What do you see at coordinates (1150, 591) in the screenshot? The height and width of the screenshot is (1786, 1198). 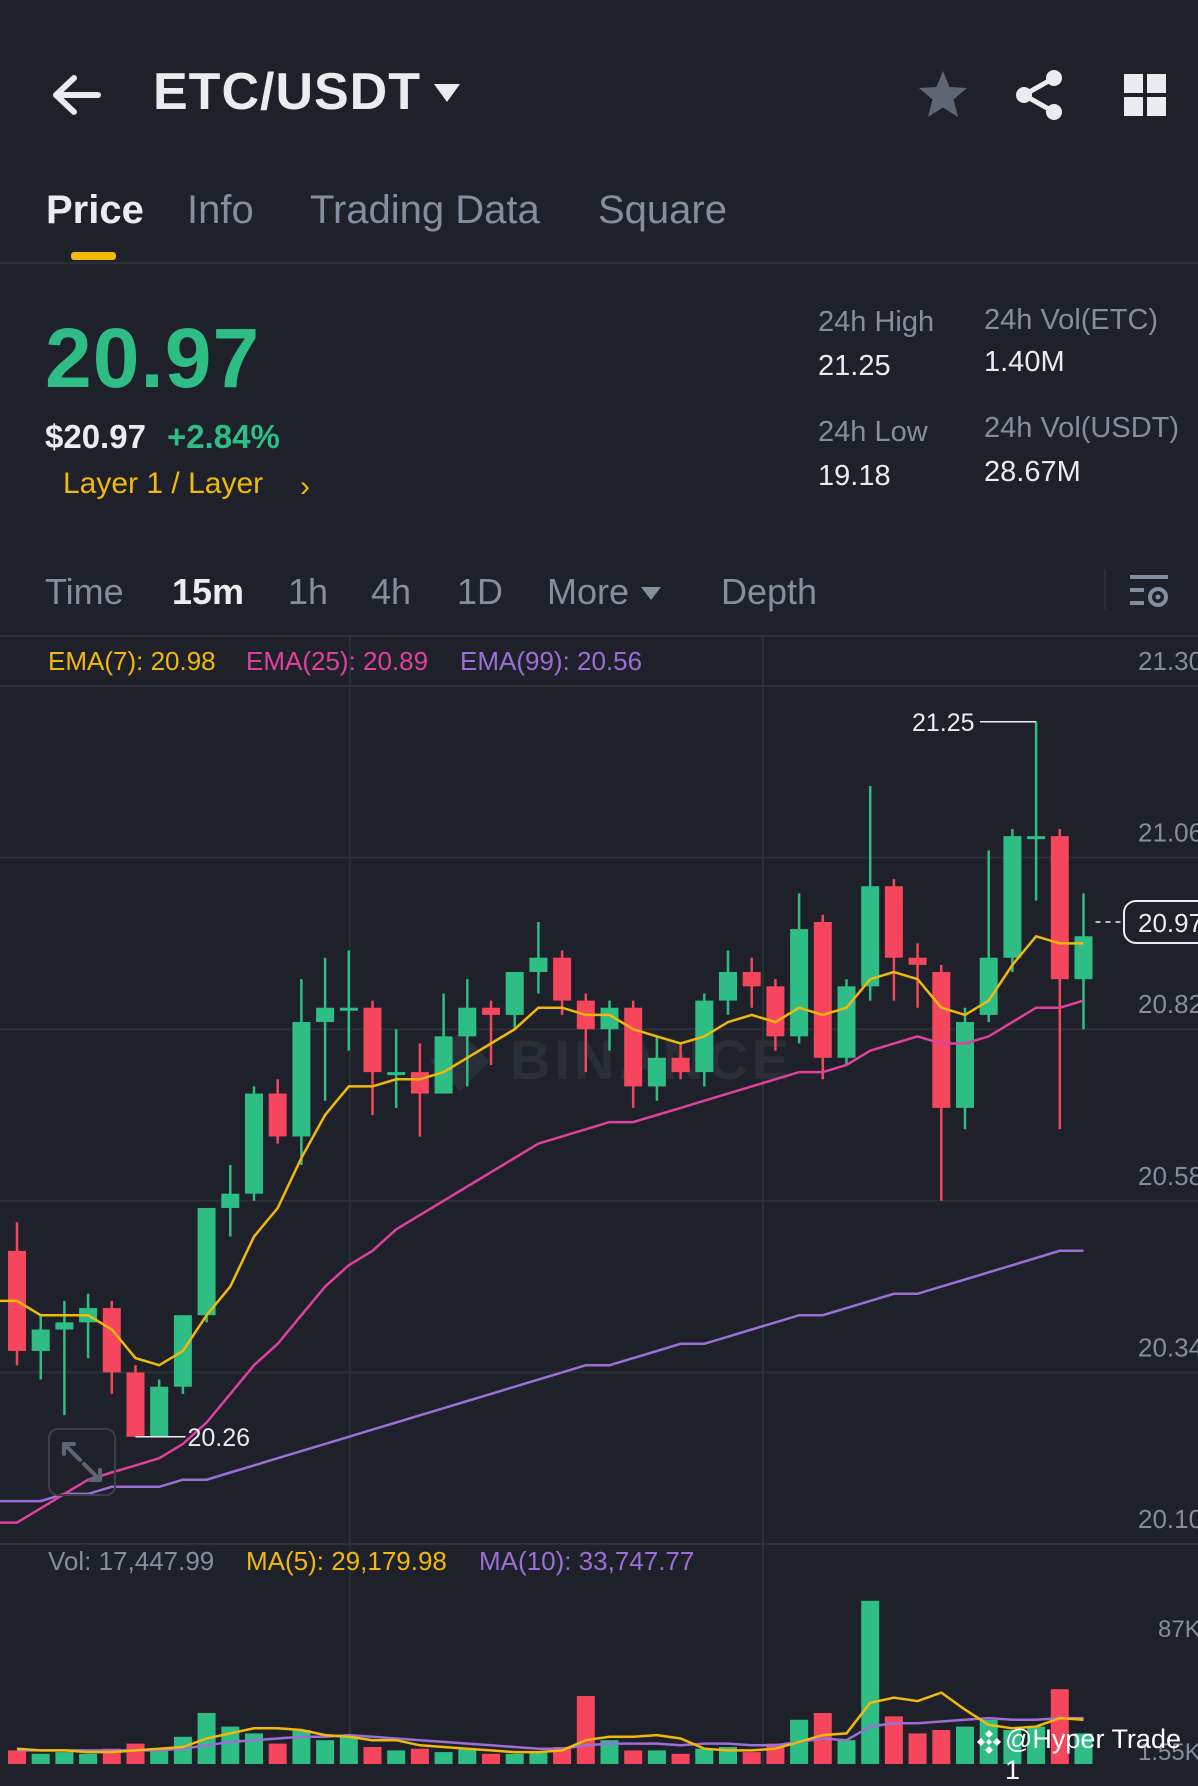 I see `chart-settings-icon` at bounding box center [1150, 591].